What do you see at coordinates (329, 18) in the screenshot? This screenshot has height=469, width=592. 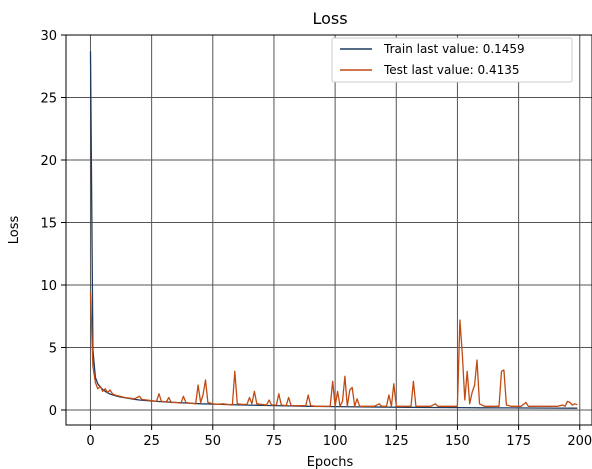 I see `chart-title: Loss` at bounding box center [329, 18].